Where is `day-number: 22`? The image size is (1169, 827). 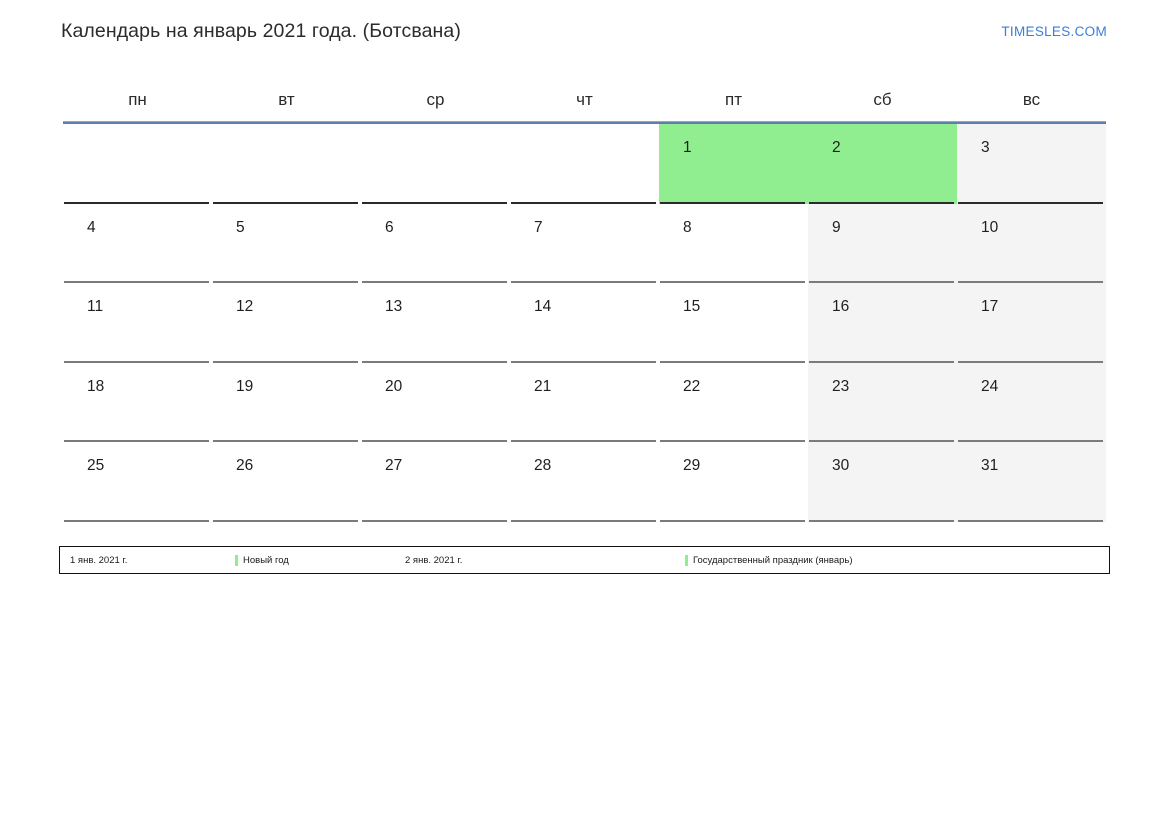
day-number: 22 is located at coordinates (692, 386).